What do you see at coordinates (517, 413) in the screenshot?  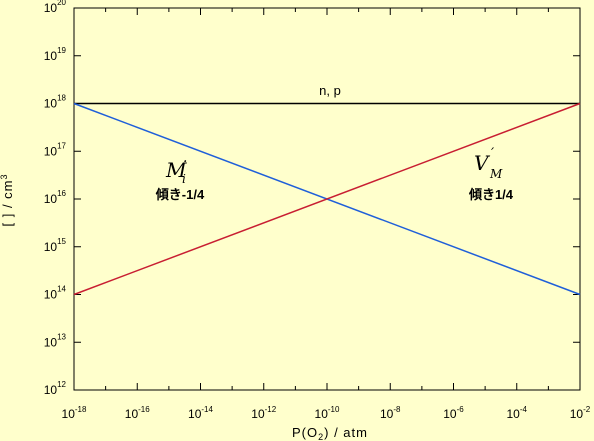 I see `x-tick-label: 10⁻⁴` at bounding box center [517, 413].